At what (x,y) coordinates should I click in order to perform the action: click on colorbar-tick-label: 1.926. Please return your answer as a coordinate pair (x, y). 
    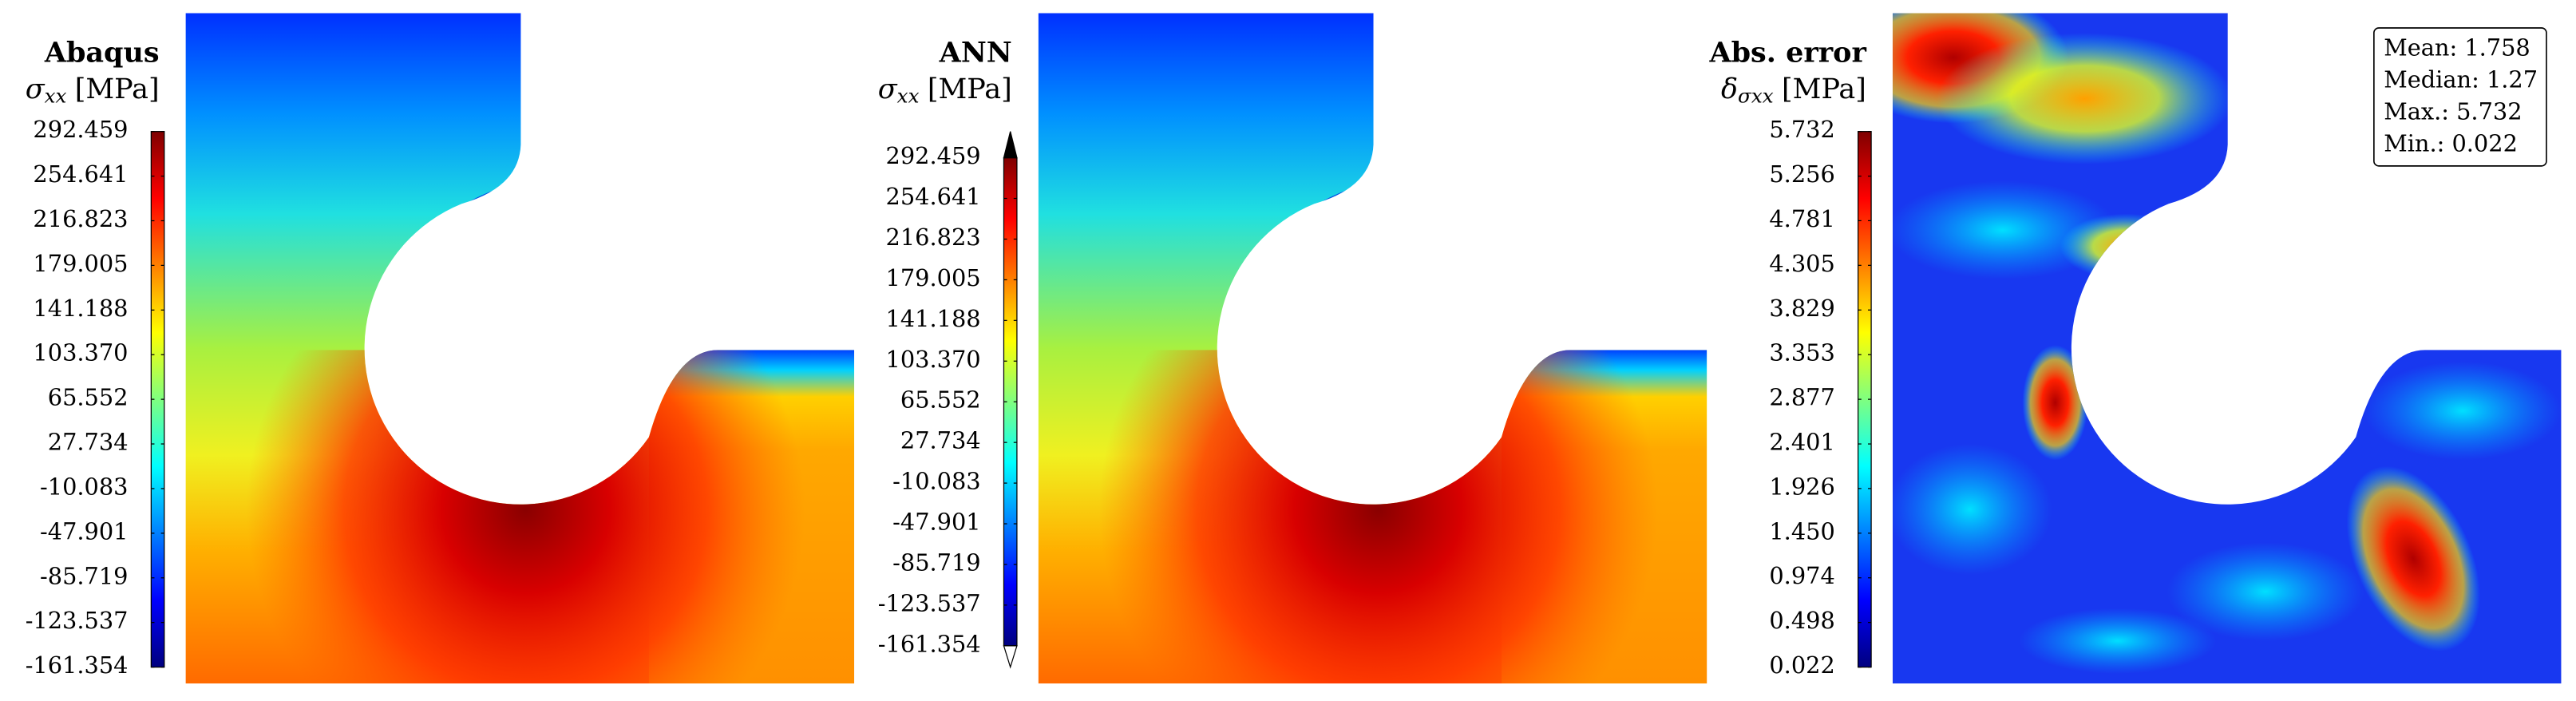
    Looking at the image, I should click on (1801, 486).